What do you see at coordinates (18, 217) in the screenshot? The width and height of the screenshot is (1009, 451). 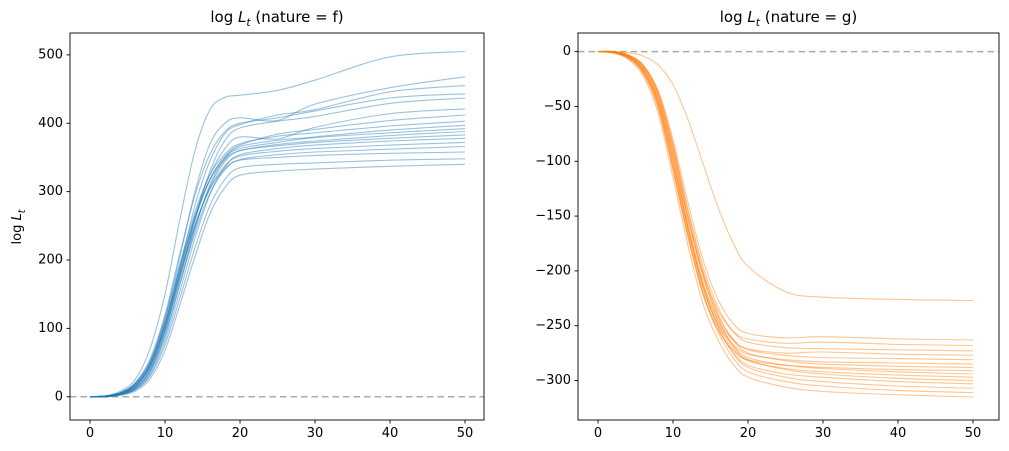 I see `ylabel-variable: L` at bounding box center [18, 217].